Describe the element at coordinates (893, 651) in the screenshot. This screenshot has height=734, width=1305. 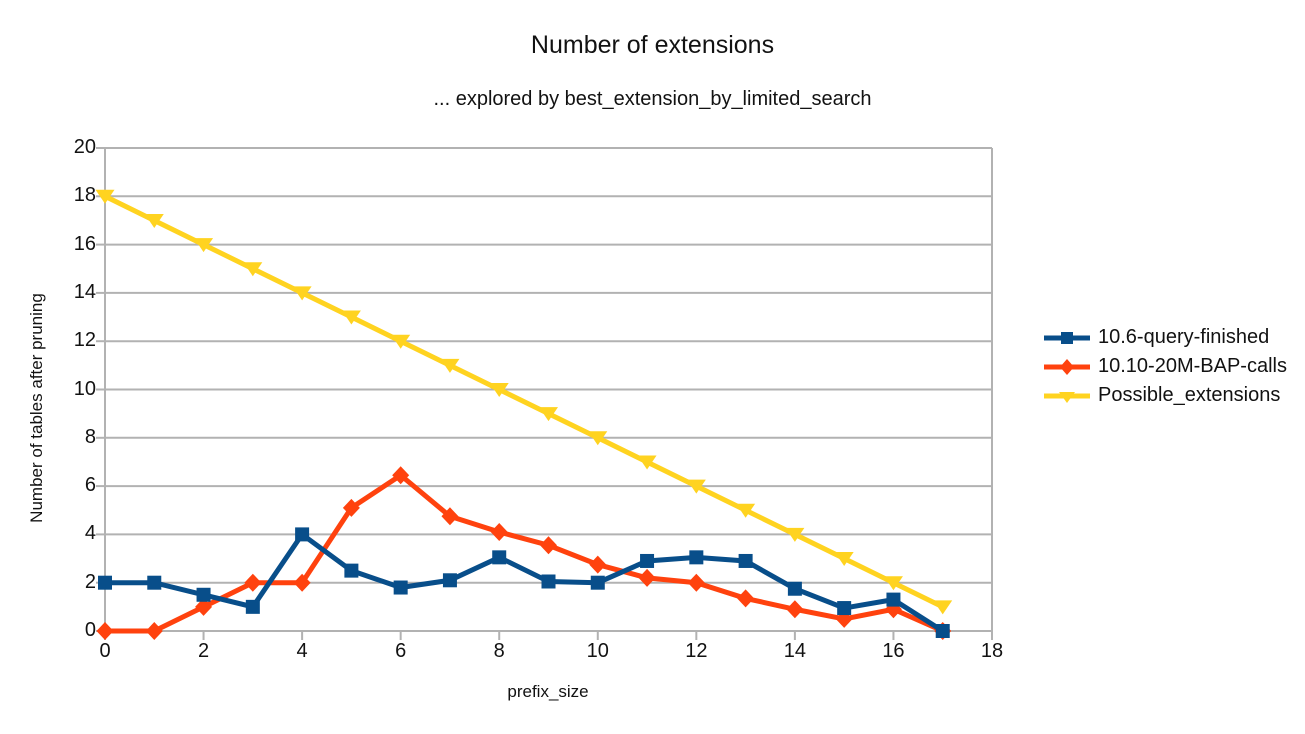
I see `x-tick-label: 16` at that location.